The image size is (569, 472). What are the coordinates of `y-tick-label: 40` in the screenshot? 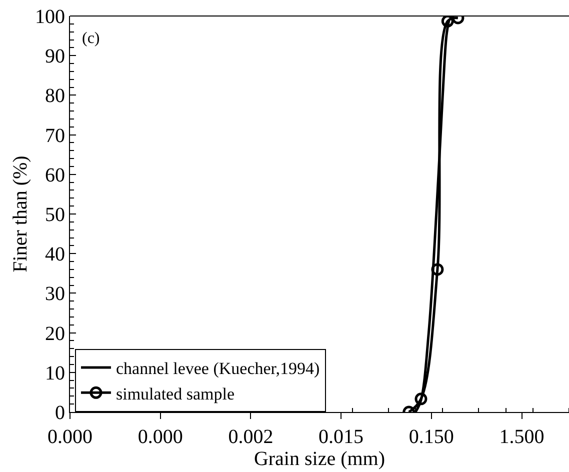 It's located at (55, 255).